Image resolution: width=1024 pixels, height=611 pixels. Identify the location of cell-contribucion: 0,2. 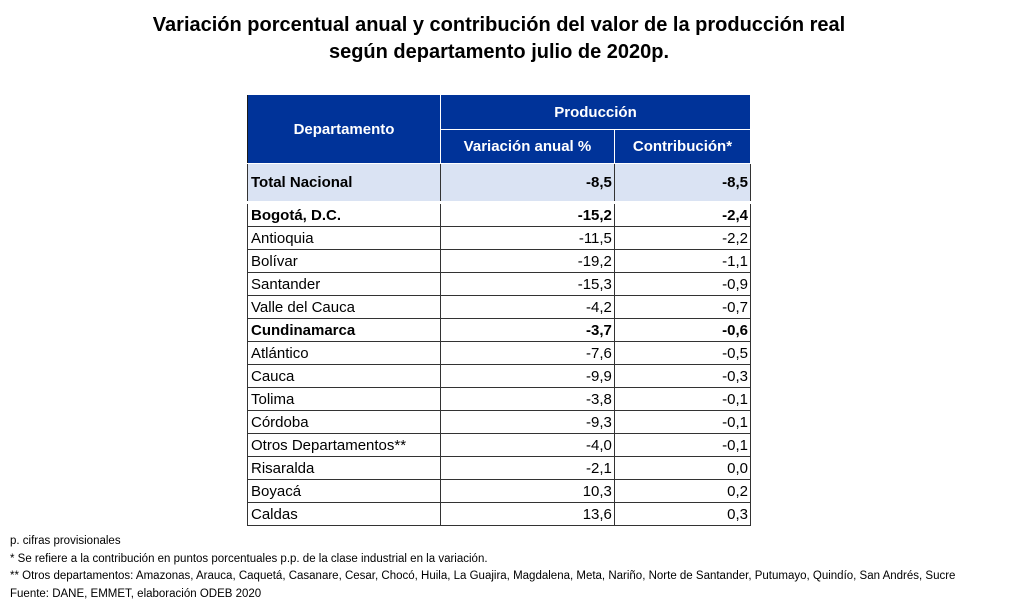
(682, 491).